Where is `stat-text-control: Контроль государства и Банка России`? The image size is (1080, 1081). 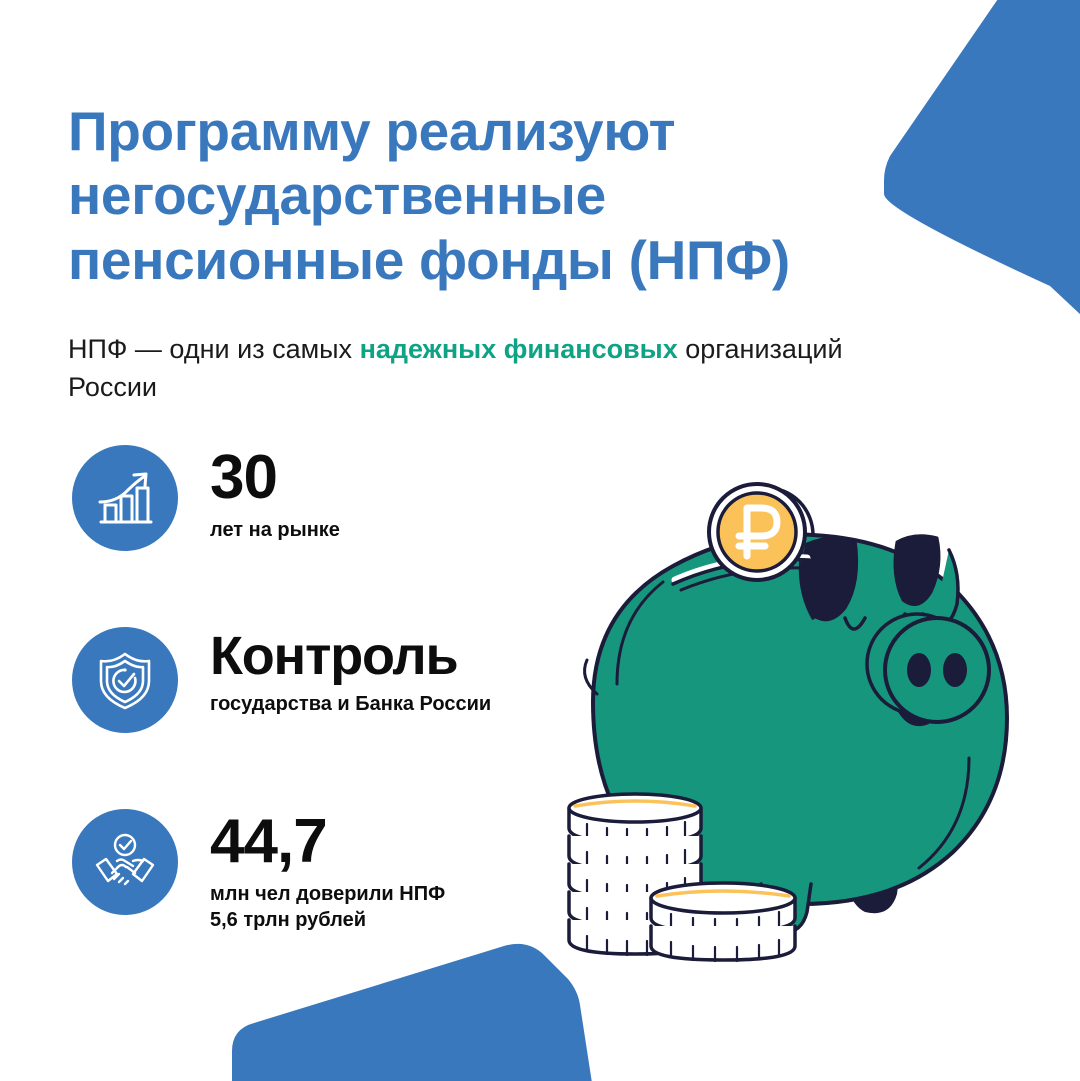 stat-text-control: Контроль государства и Банка России is located at coordinates (350, 672).